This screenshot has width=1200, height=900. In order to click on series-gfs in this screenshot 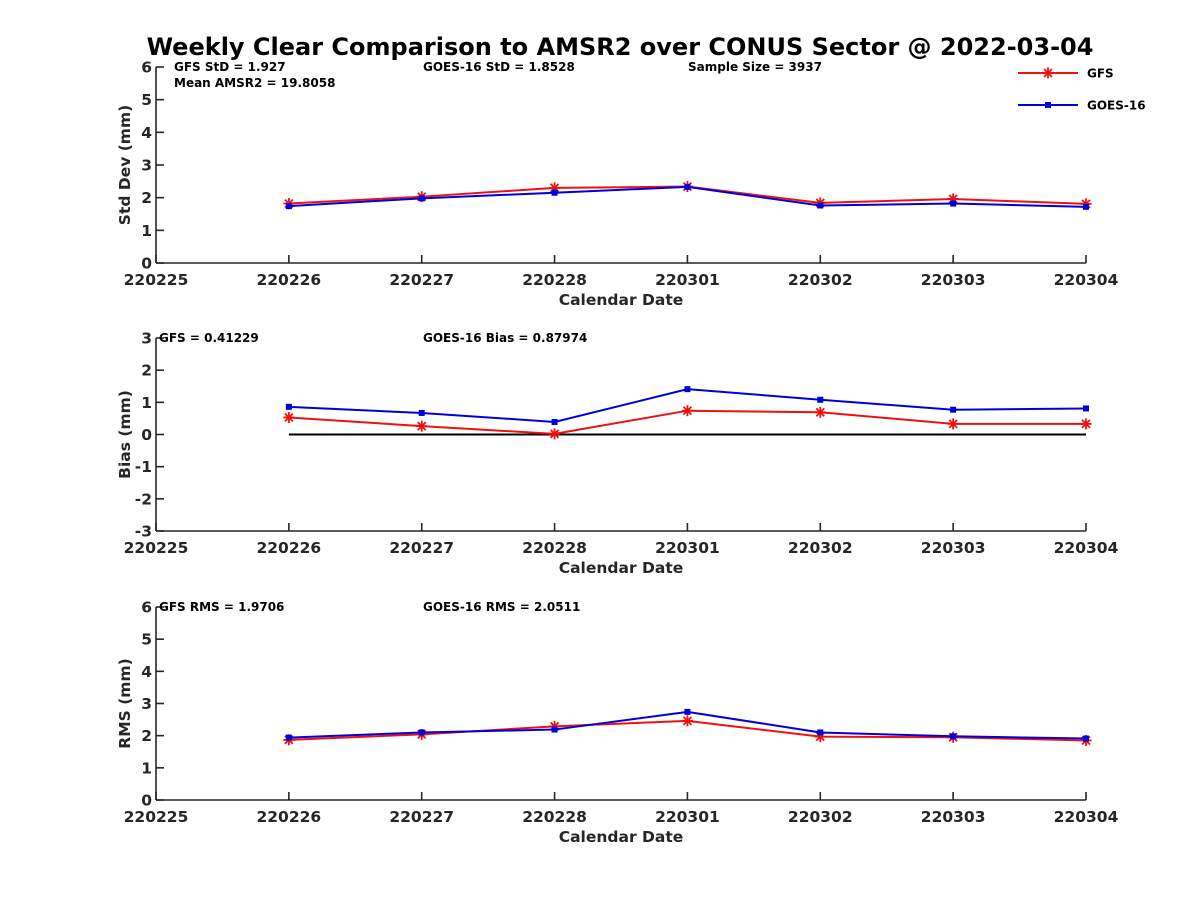, I will do `click(687, 422)`.